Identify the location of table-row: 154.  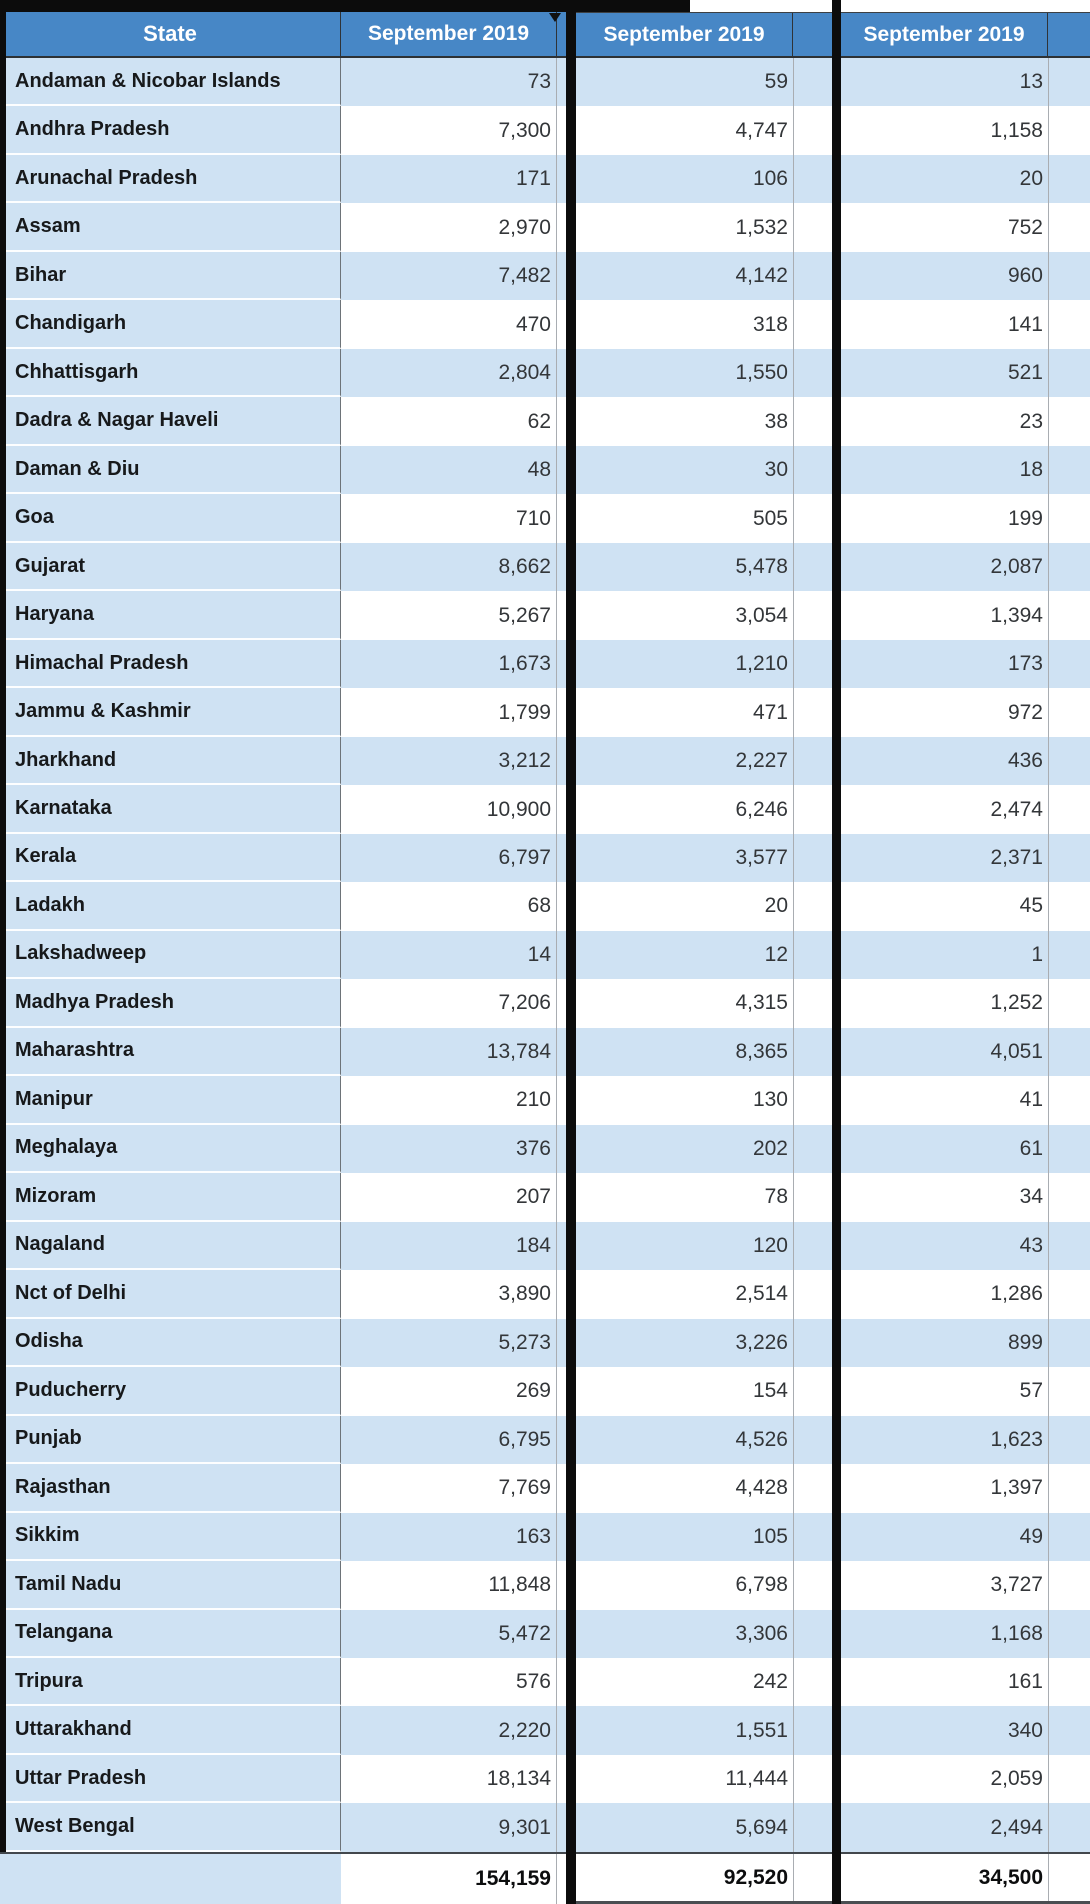
(704, 1391).